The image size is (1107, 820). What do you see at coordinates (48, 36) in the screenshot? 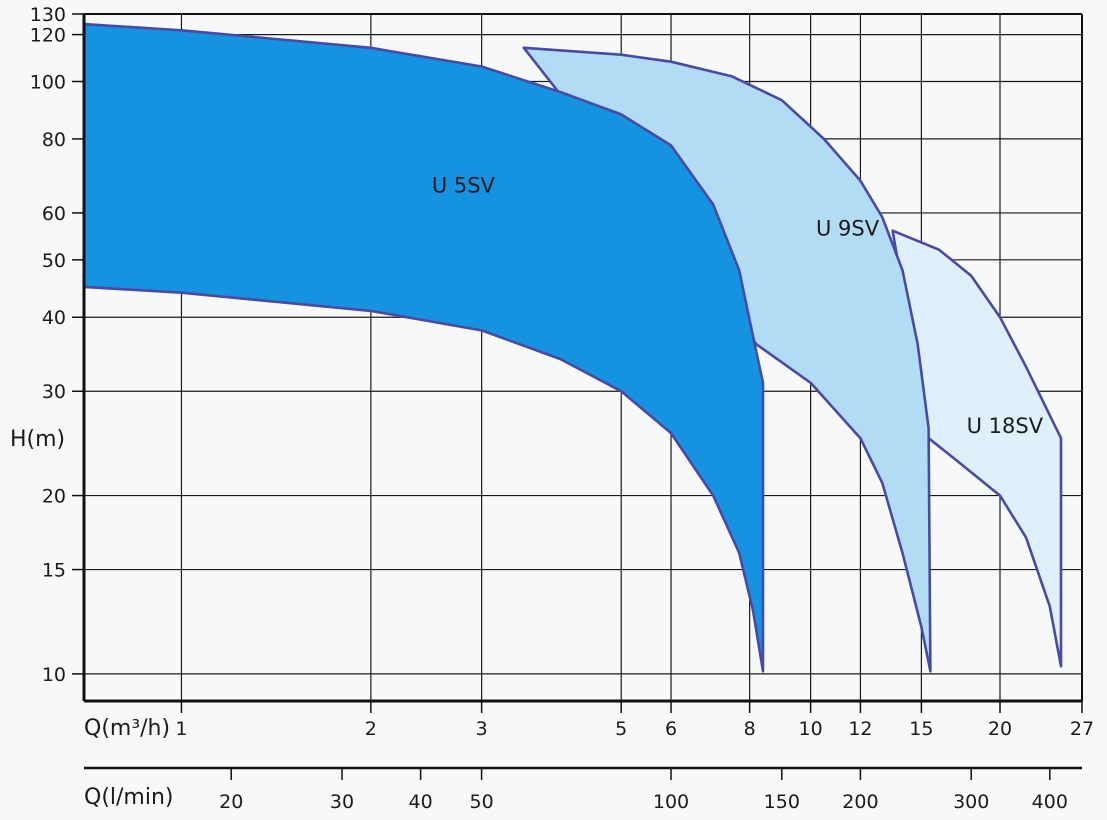
I see `y-tick-label: 120` at bounding box center [48, 36].